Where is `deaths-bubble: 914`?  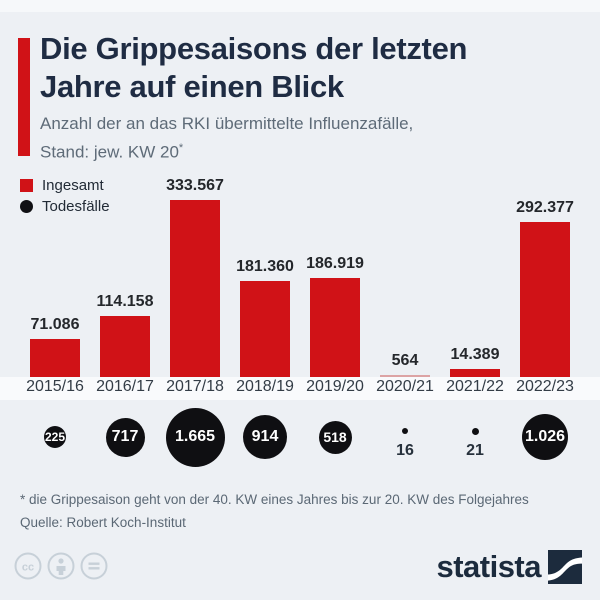 deaths-bubble: 914 is located at coordinates (265, 437).